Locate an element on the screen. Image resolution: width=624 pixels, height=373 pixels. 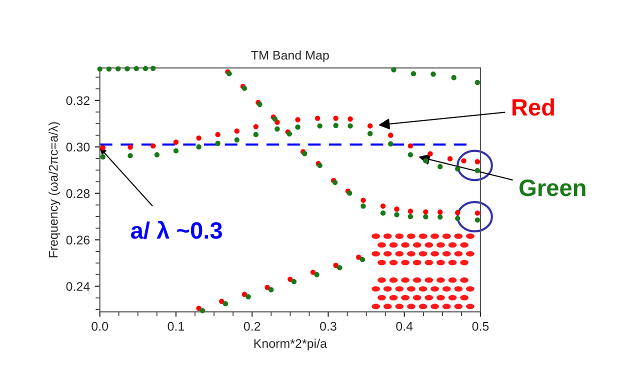
x-axis-title: Knorm*2*pi/a is located at coordinates (290, 344).